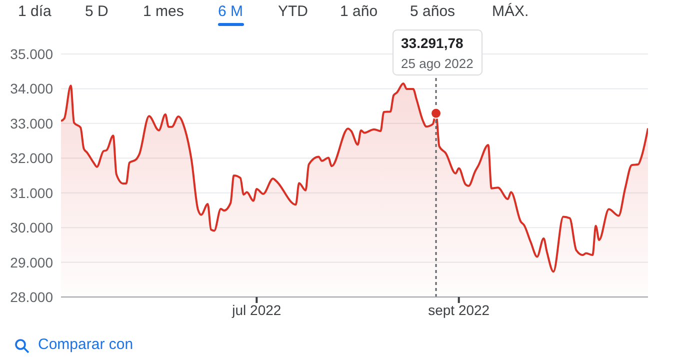  What do you see at coordinates (32, 88) in the screenshot?
I see `y-tick-label: 34.000` at bounding box center [32, 88].